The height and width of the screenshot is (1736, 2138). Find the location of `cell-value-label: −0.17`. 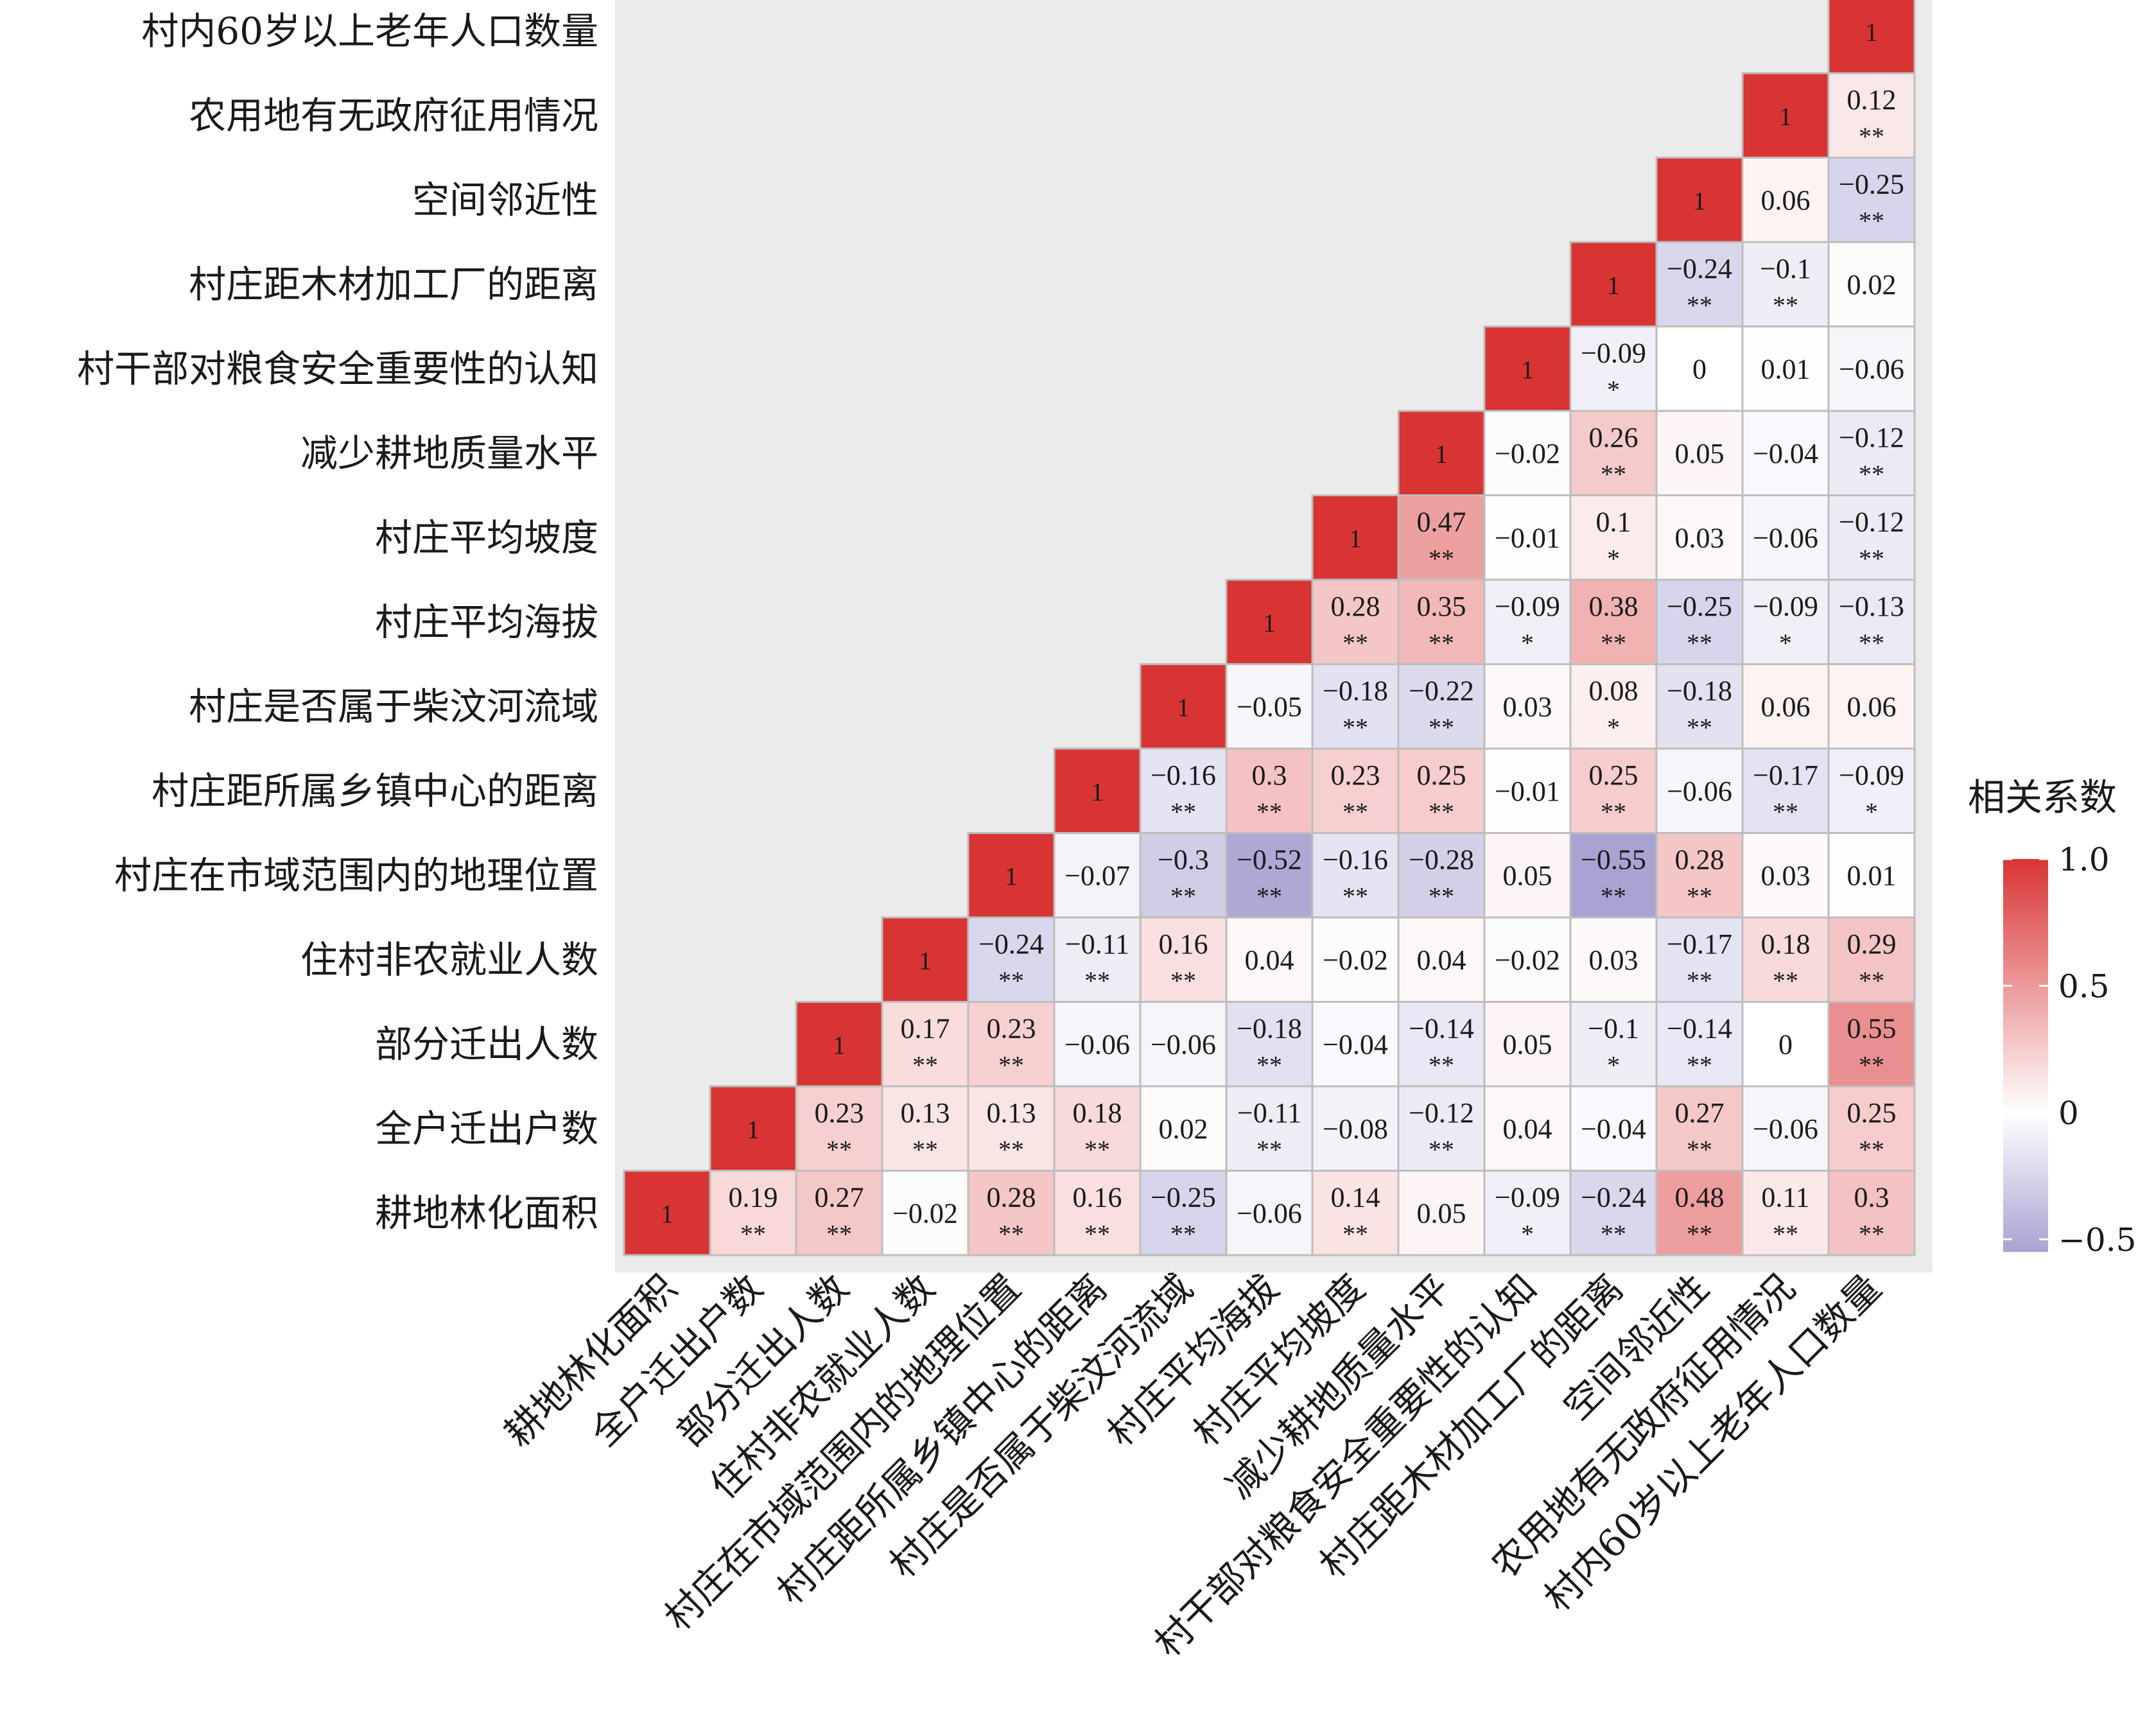

cell-value-label: −0.17 is located at coordinates (1699, 944).